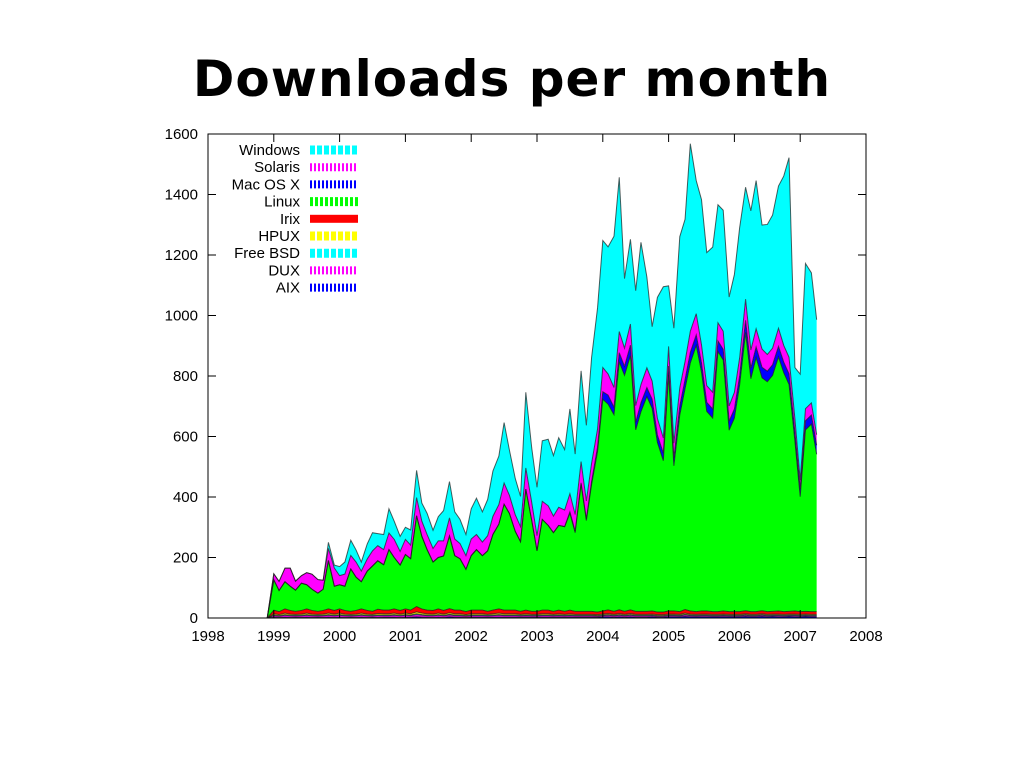  I want to click on y-tick-label: 200, so click(185, 558).